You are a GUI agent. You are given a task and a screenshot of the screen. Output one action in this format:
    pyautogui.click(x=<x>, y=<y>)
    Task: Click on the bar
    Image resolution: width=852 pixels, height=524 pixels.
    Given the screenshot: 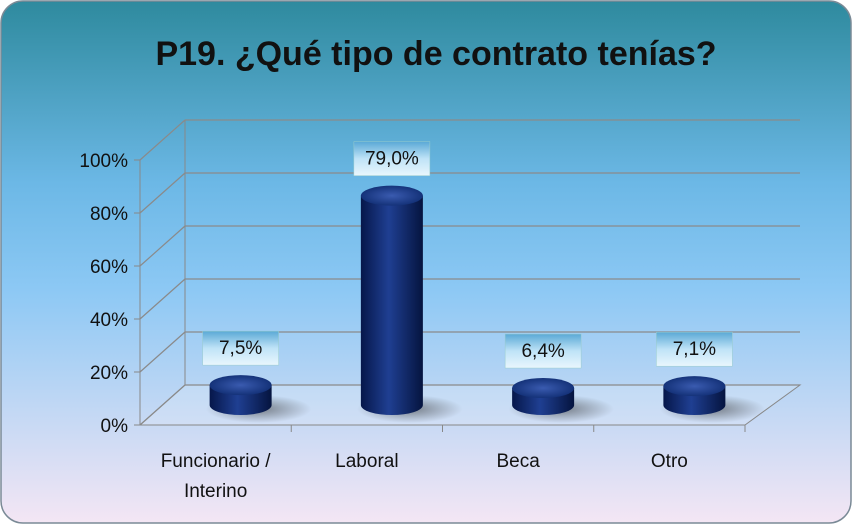 What is the action you would take?
    pyautogui.click(x=391, y=305)
    